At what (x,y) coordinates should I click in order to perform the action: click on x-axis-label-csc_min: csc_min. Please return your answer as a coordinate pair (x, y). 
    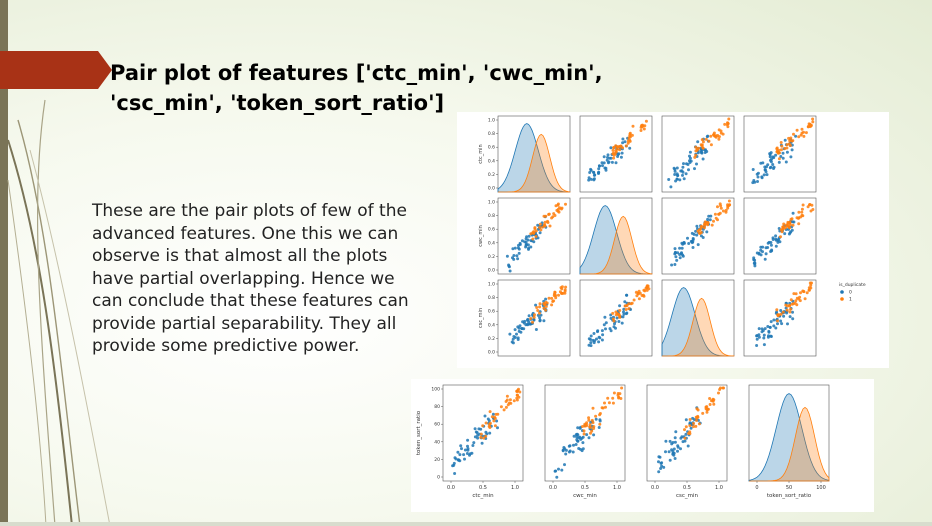
    Looking at the image, I should click on (687, 496).